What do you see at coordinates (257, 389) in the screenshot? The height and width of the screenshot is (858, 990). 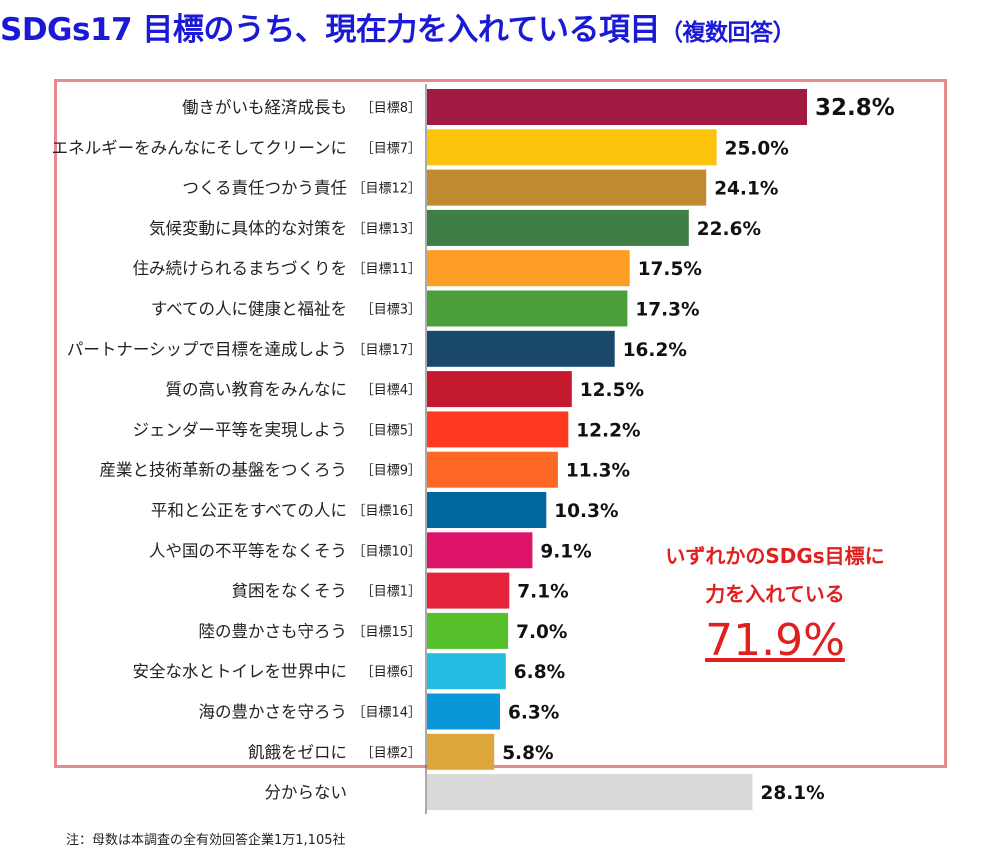 I see `category-label: 質の高い教育をみんなに` at bounding box center [257, 389].